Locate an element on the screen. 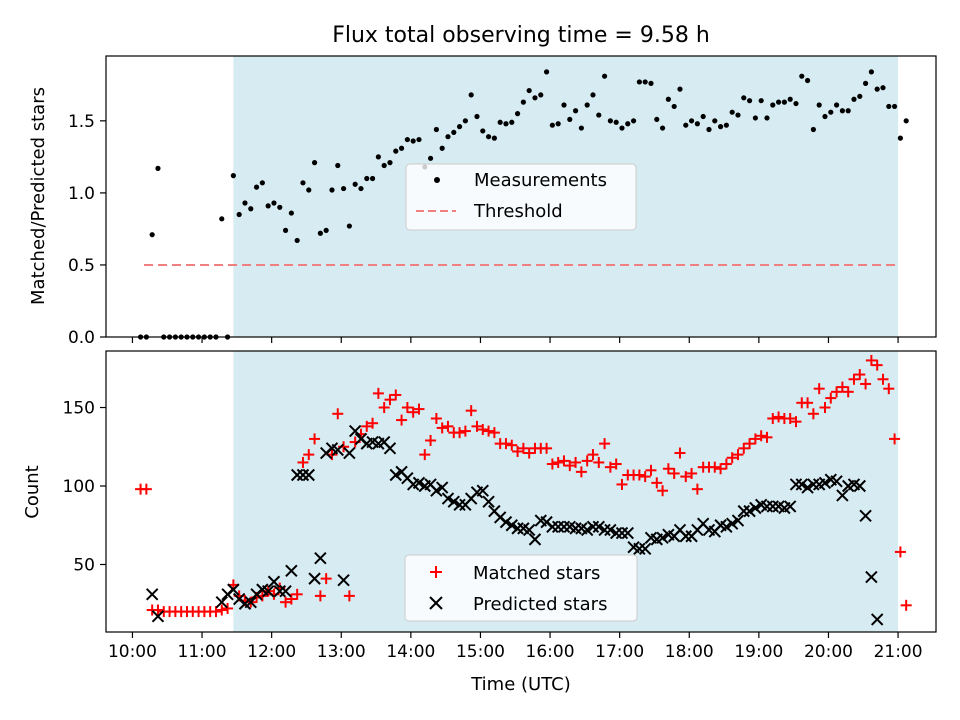 This screenshot has height=720, width=960. y-tick-label: 1.0 is located at coordinates (81, 194).